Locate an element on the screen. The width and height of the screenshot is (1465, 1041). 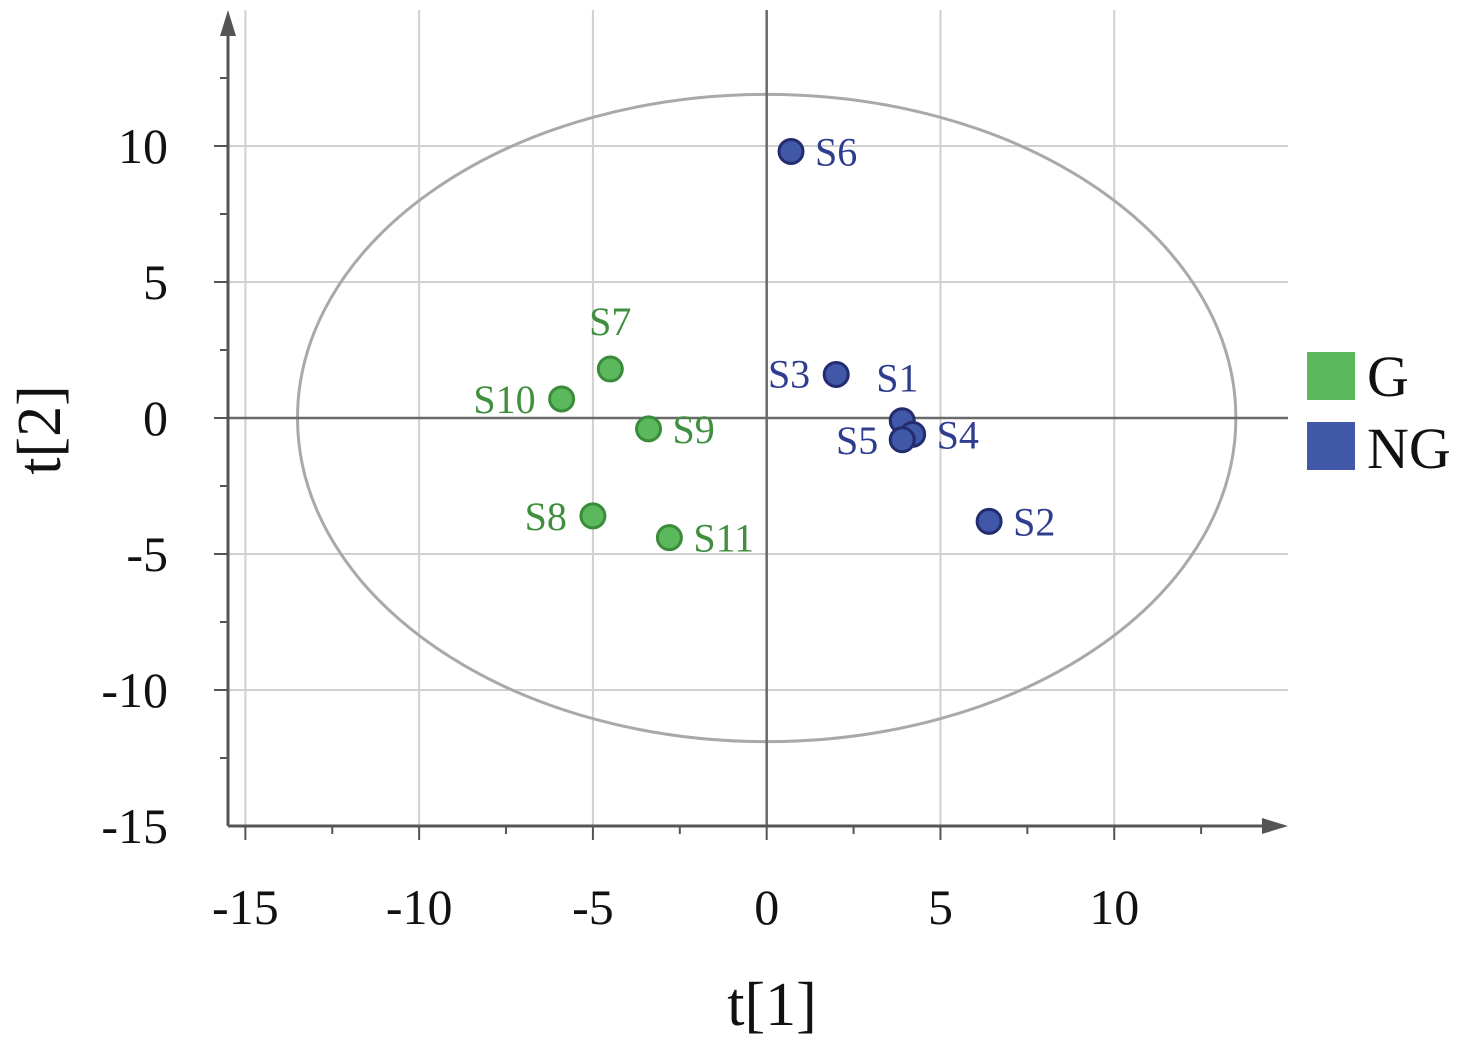
legend-label-ng: NG is located at coordinates (1409, 448).